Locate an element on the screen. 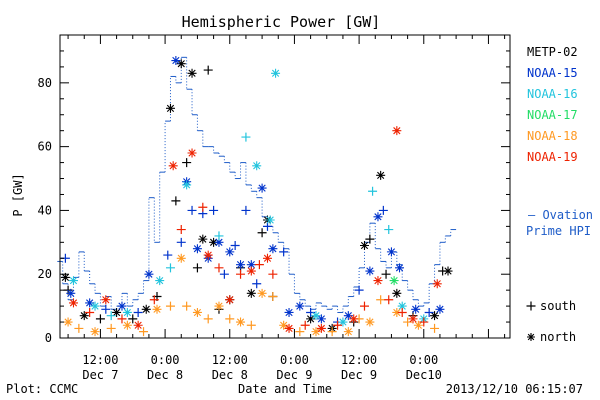  x-tick-date-label: Dec 9 is located at coordinates (294, 375).